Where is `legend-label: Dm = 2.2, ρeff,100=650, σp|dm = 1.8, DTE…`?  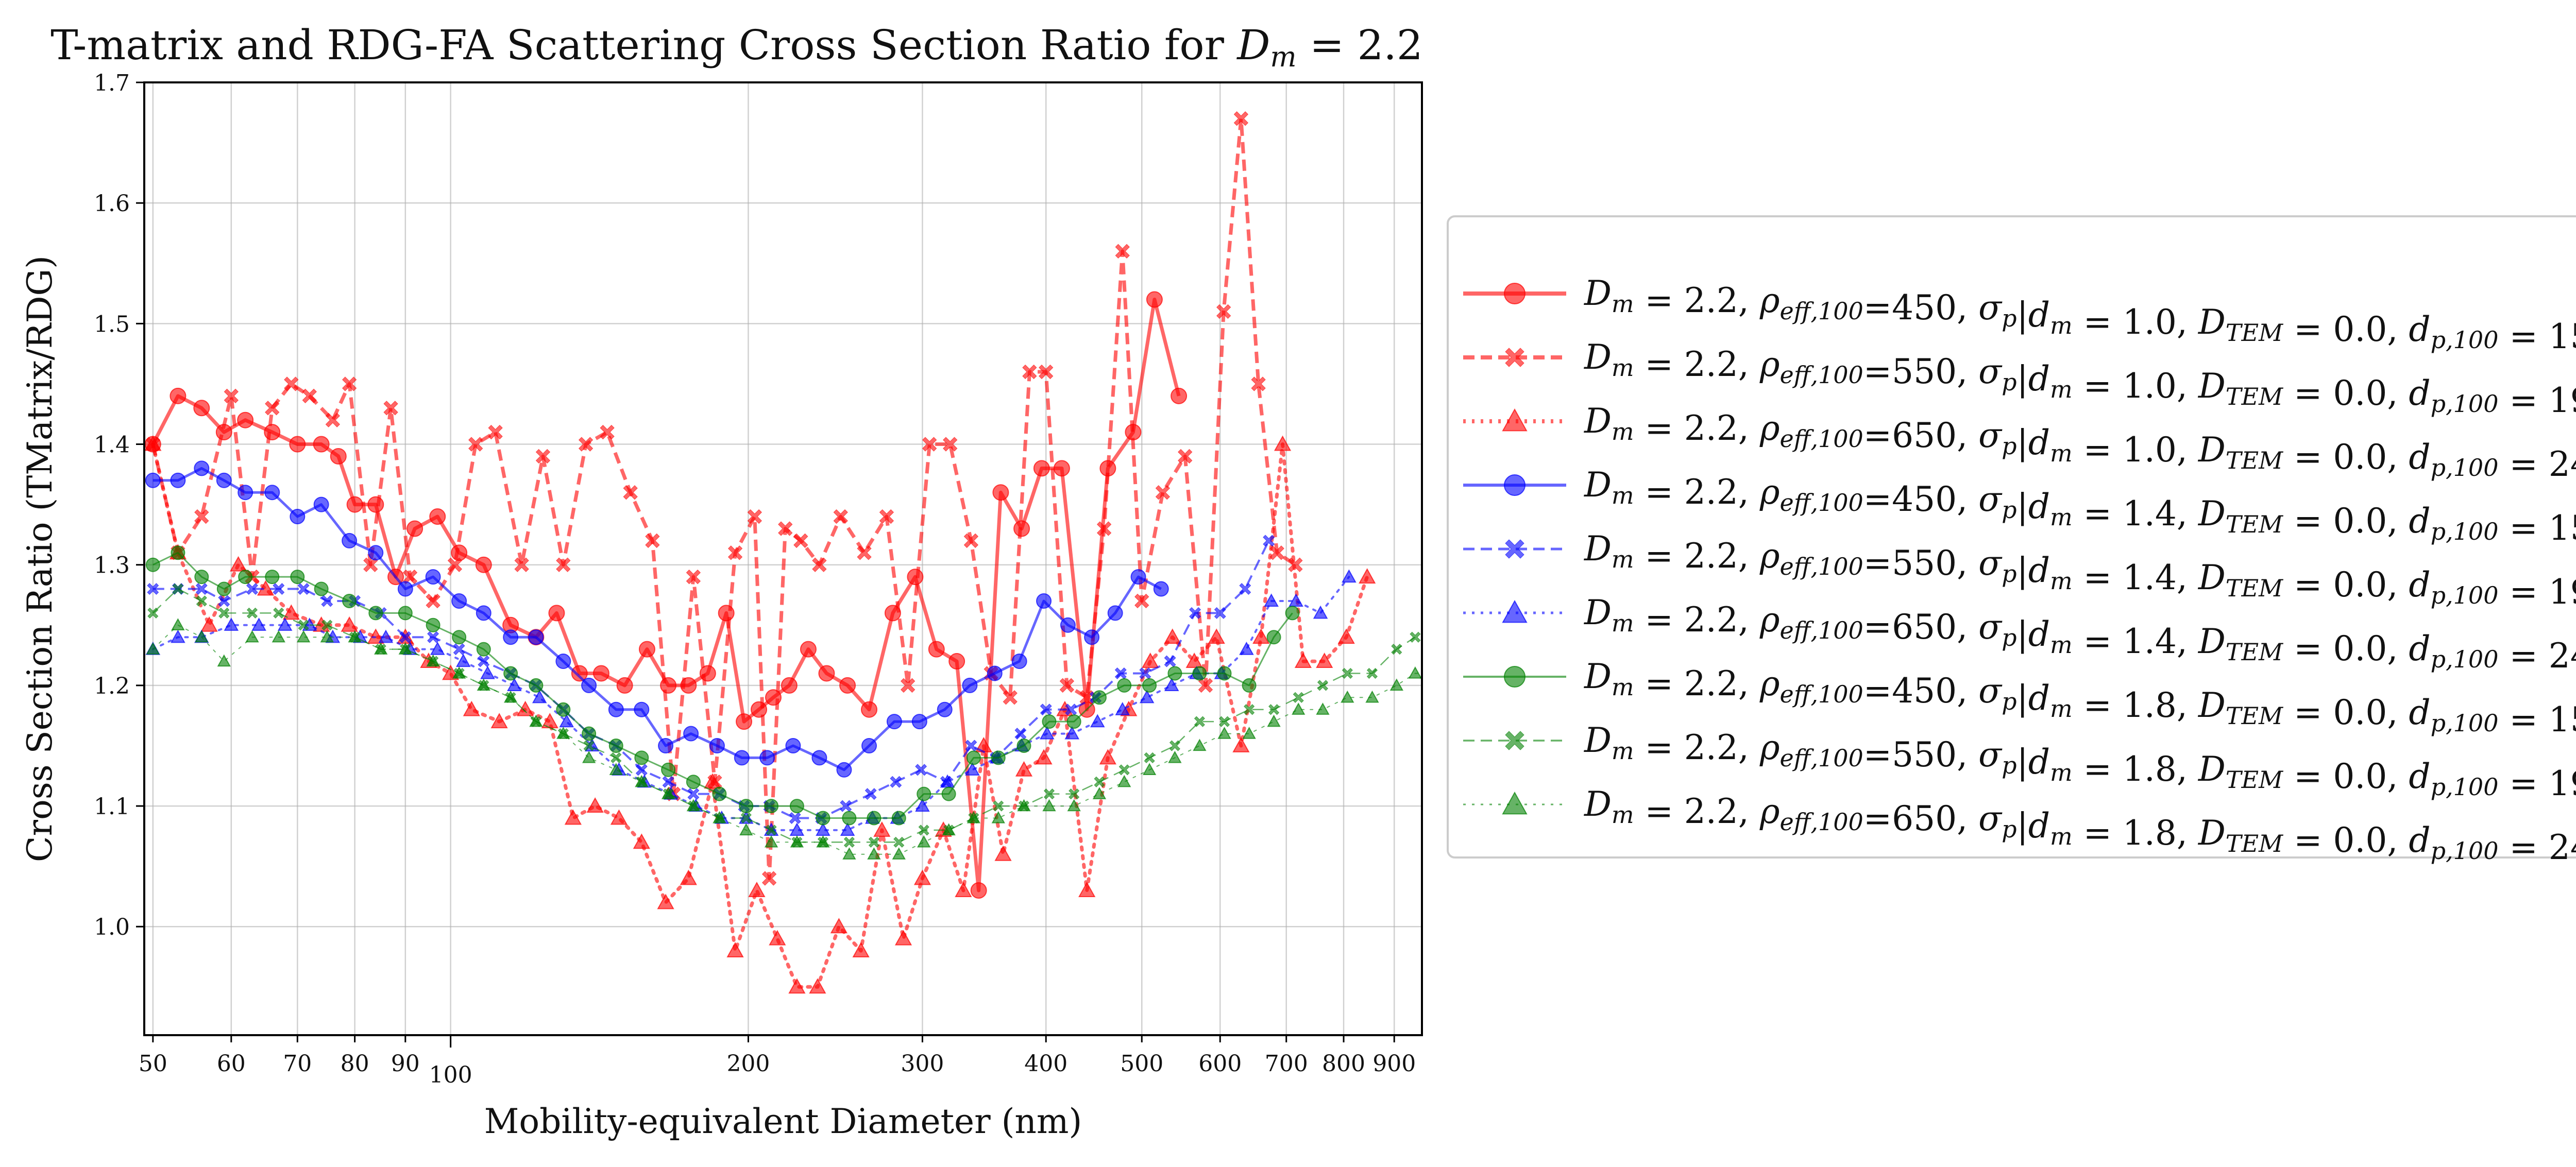
legend-label: Dm = 2.2, ρeff,100=650, σp|dm = 1.8, DTE… is located at coordinates (2080, 826).